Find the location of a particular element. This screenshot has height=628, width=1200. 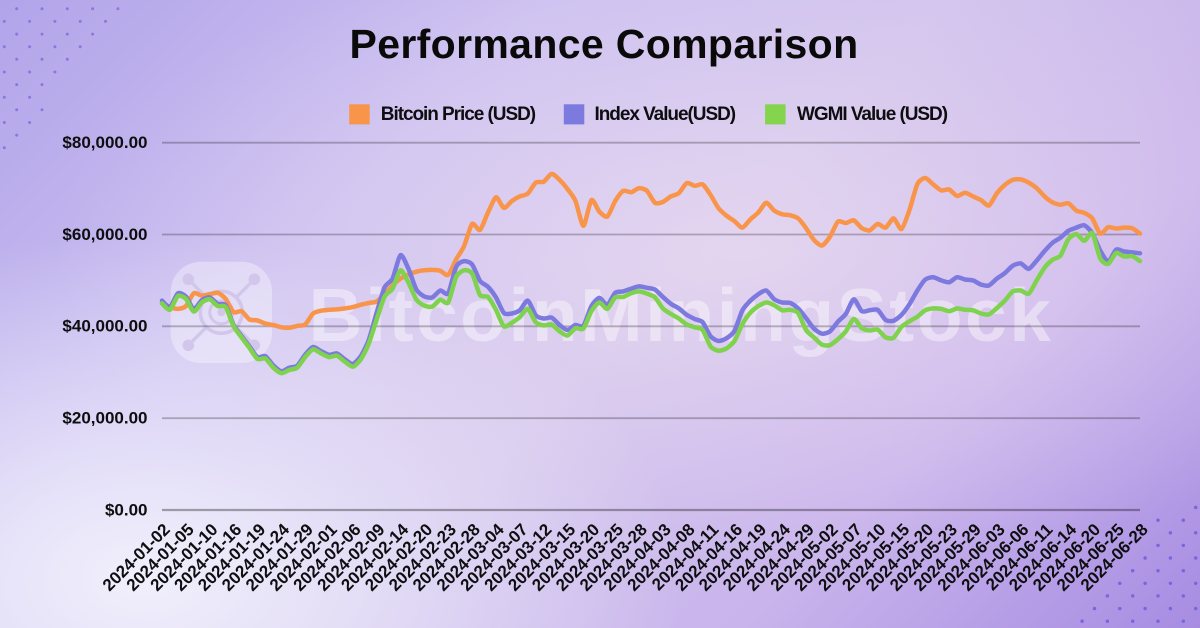

svg-text: $40,000.00 is located at coordinates (104, 326).